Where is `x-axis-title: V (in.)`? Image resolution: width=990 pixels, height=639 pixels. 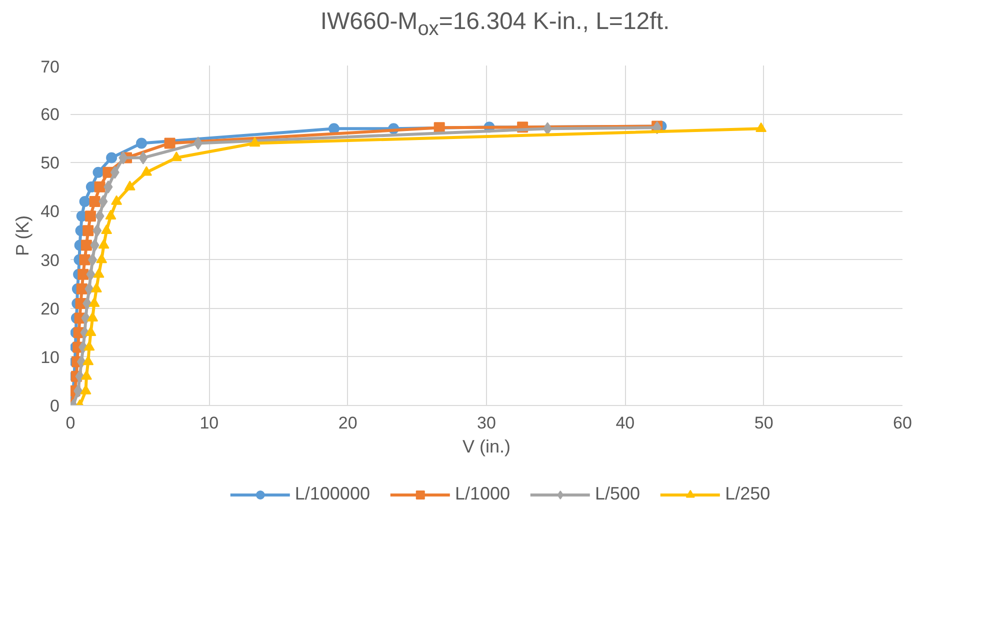
x-axis-title: V (in.) is located at coordinates (486, 446).